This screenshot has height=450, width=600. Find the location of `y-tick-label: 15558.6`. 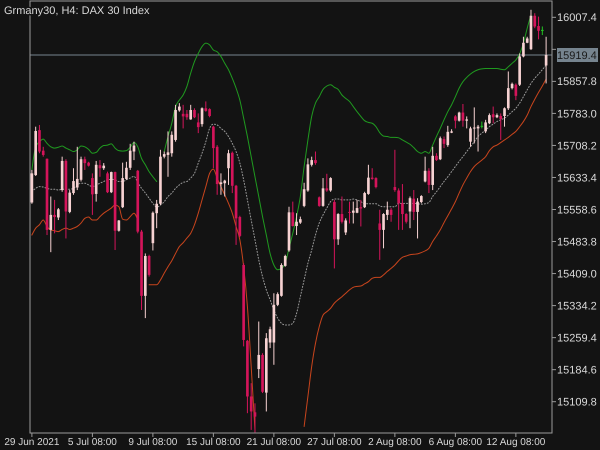

y-tick-label: 15558.6 is located at coordinates (577, 210).